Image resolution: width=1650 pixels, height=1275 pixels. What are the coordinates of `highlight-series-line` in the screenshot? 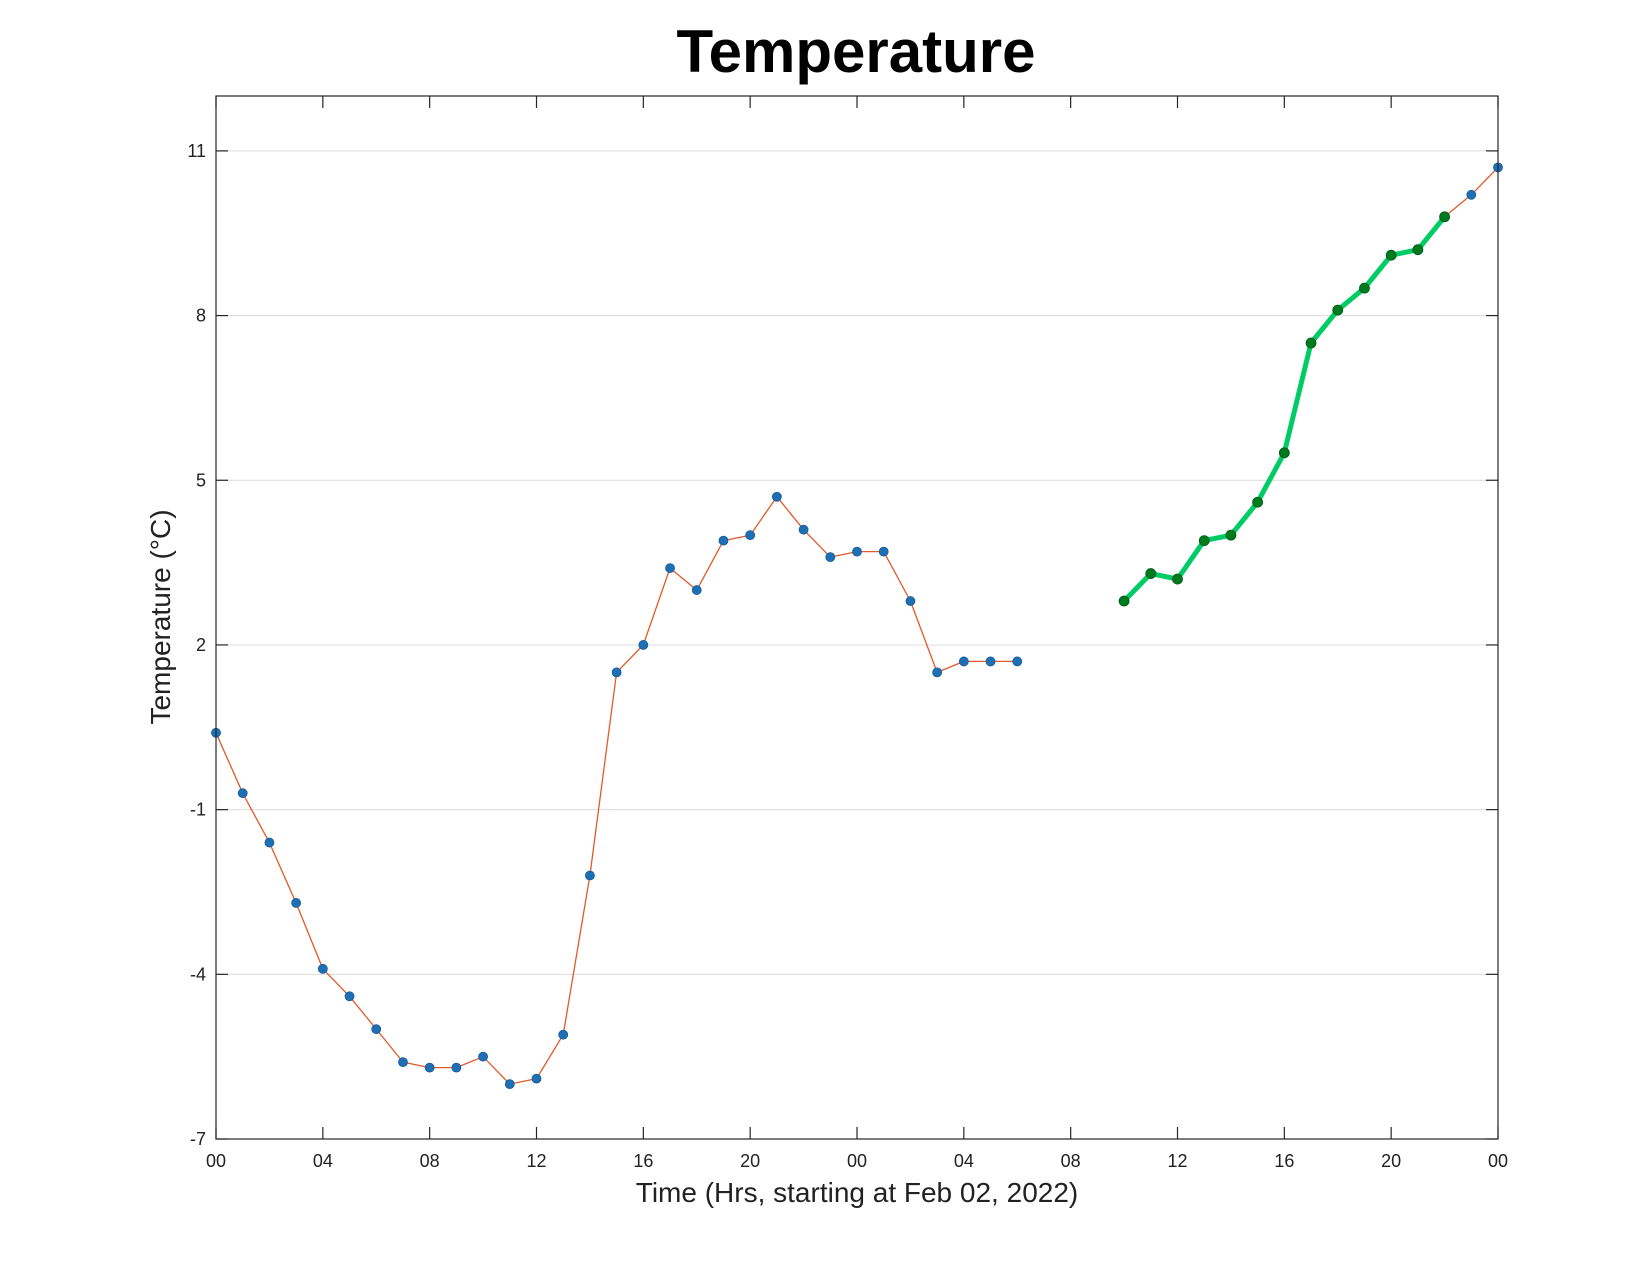 It's located at (1284, 409).